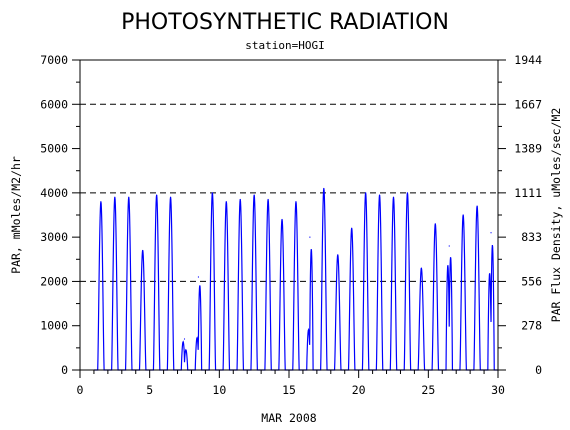  Describe the element at coordinates (64, 370) in the screenshot. I see `y-tick-label: 0` at that location.